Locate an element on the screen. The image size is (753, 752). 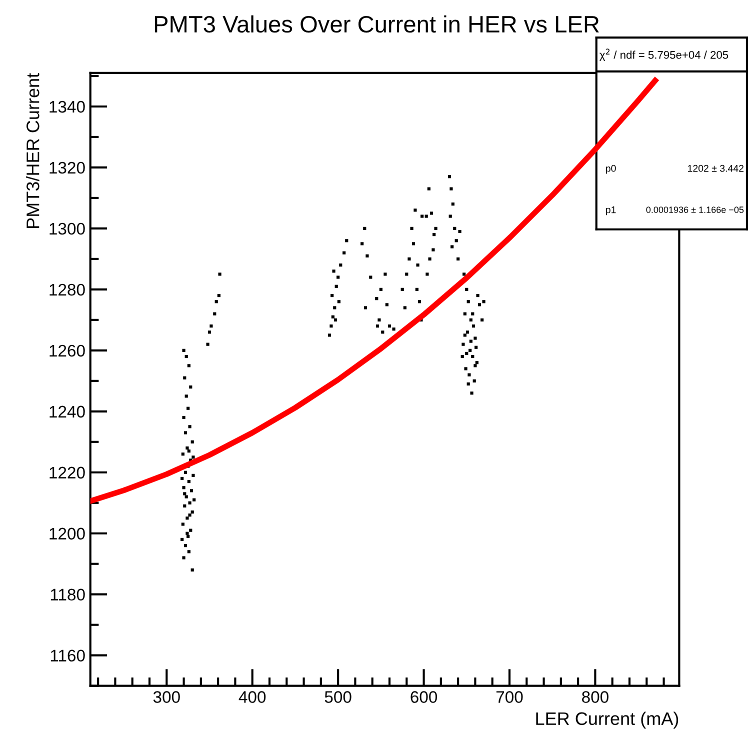
x-tick-label: 400 is located at coordinates (252, 697).